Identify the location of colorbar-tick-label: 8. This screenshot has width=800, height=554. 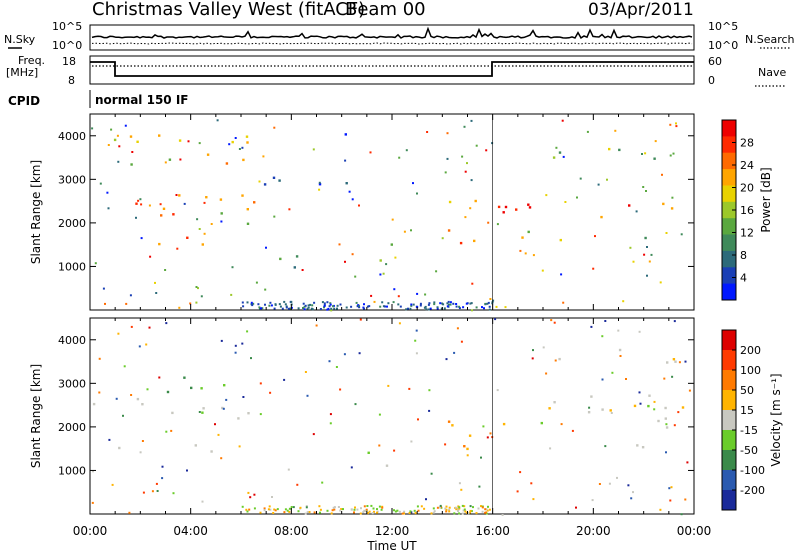
(743, 255).